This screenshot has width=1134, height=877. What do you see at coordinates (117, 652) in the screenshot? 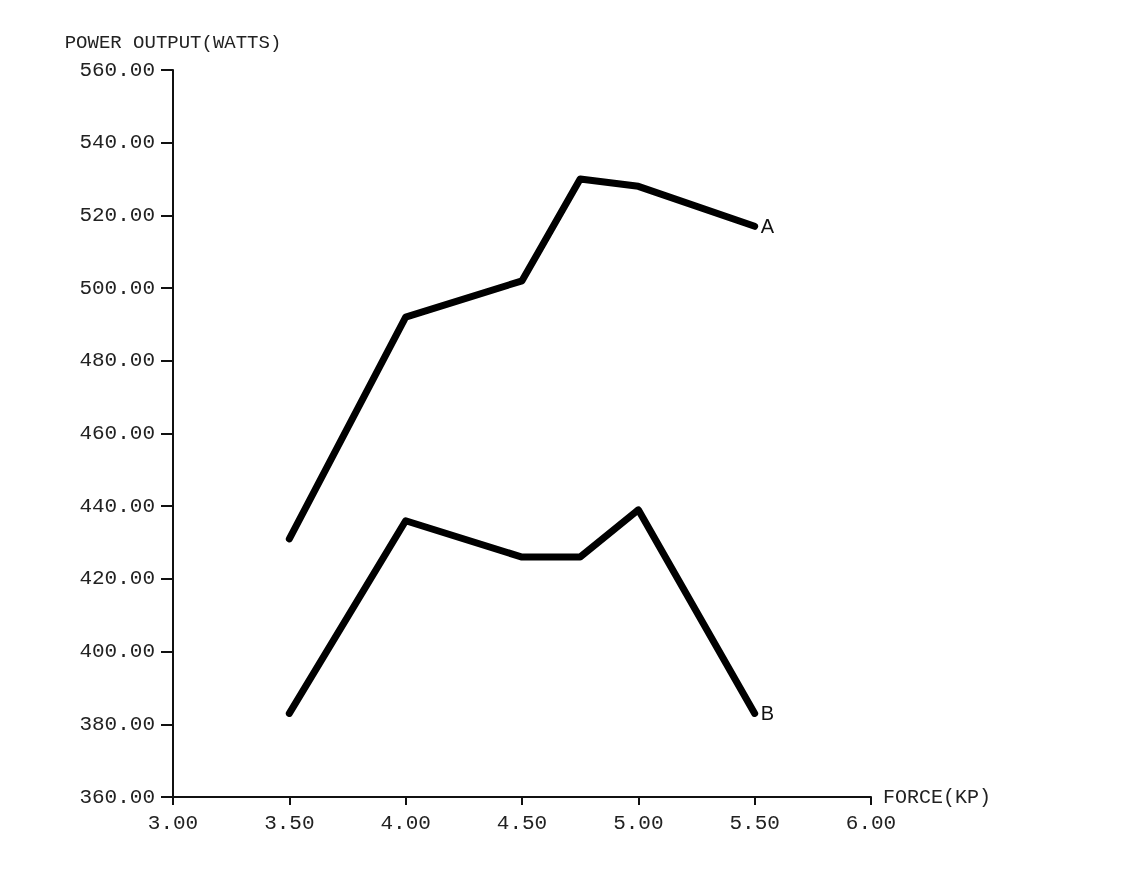
I see `y-tick-label: 400.00` at bounding box center [117, 652].